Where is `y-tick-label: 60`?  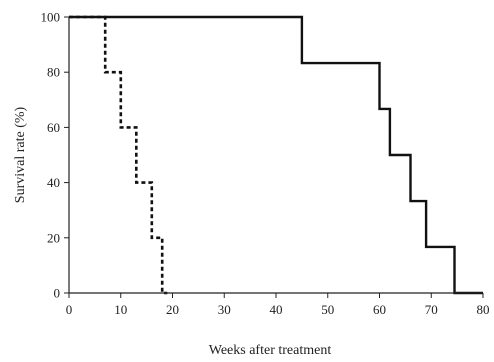 y-tick-label: 60 is located at coordinates (53, 127).